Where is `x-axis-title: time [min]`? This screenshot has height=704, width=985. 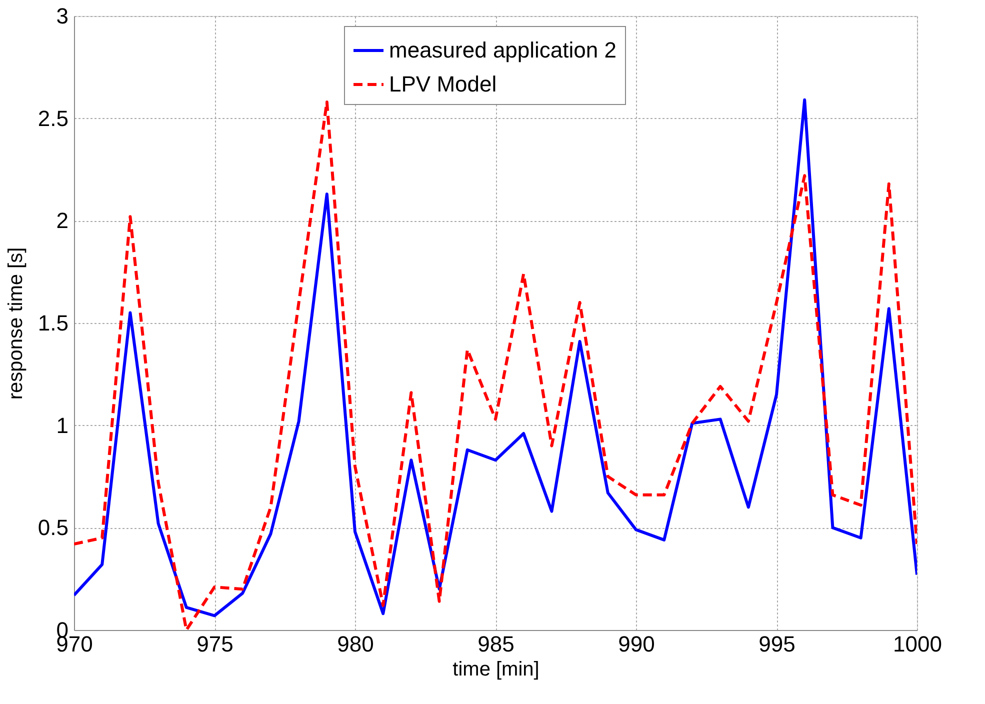
x-axis-title: time [min] is located at coordinates (496, 669).